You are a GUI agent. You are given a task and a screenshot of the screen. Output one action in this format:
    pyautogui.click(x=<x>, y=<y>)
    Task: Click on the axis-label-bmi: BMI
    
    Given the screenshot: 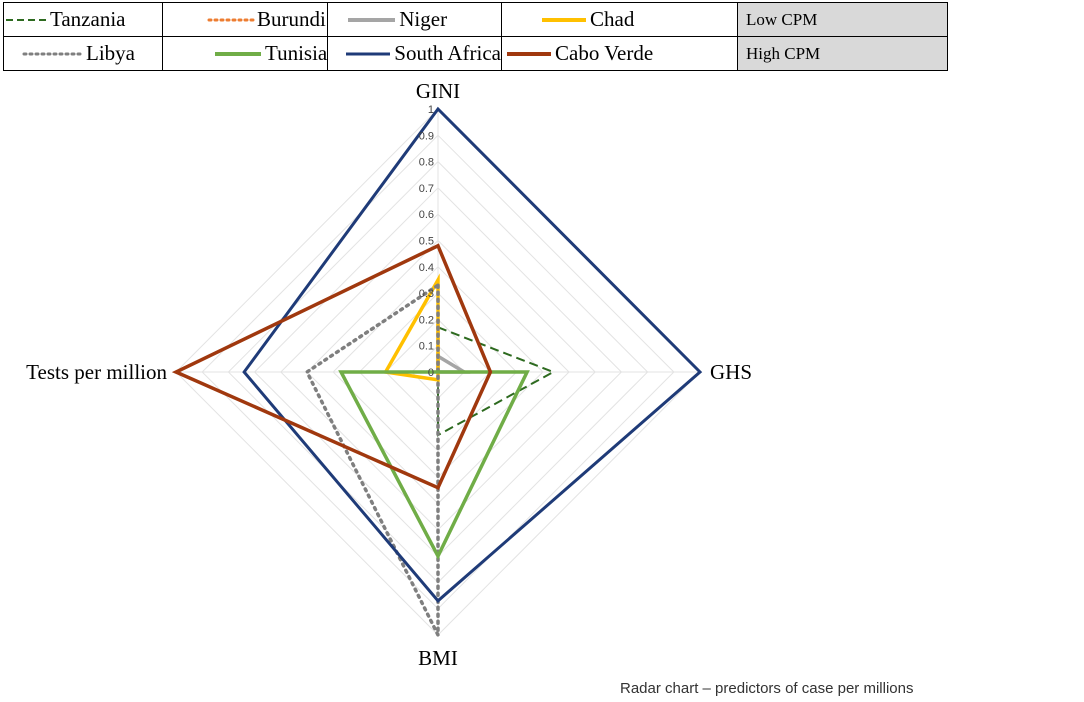 What is the action you would take?
    pyautogui.click(x=438, y=658)
    